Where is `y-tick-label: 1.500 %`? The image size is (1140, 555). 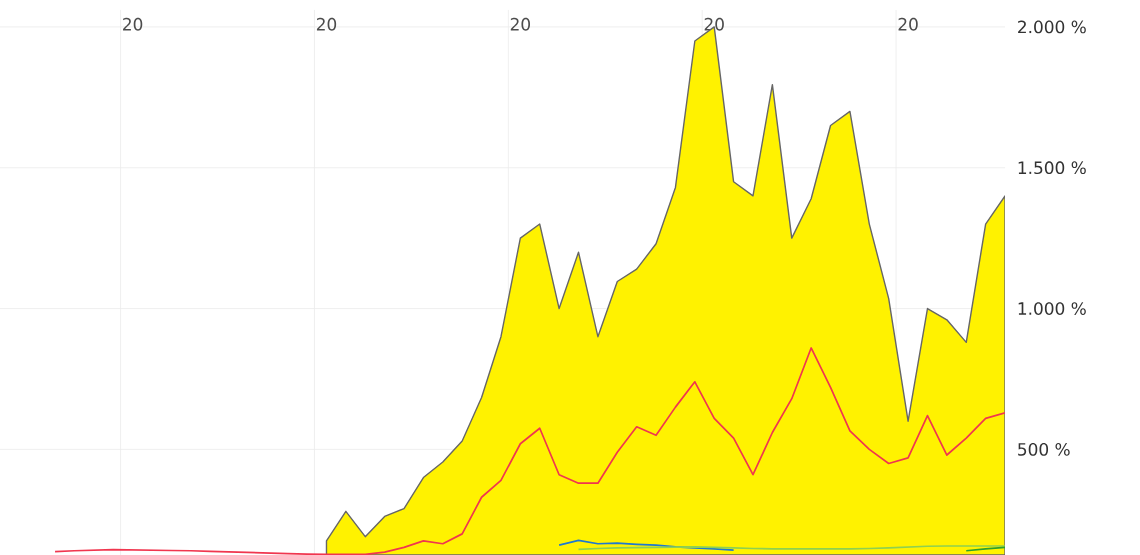
y-tick-label: 1.500 % is located at coordinates (1052, 168).